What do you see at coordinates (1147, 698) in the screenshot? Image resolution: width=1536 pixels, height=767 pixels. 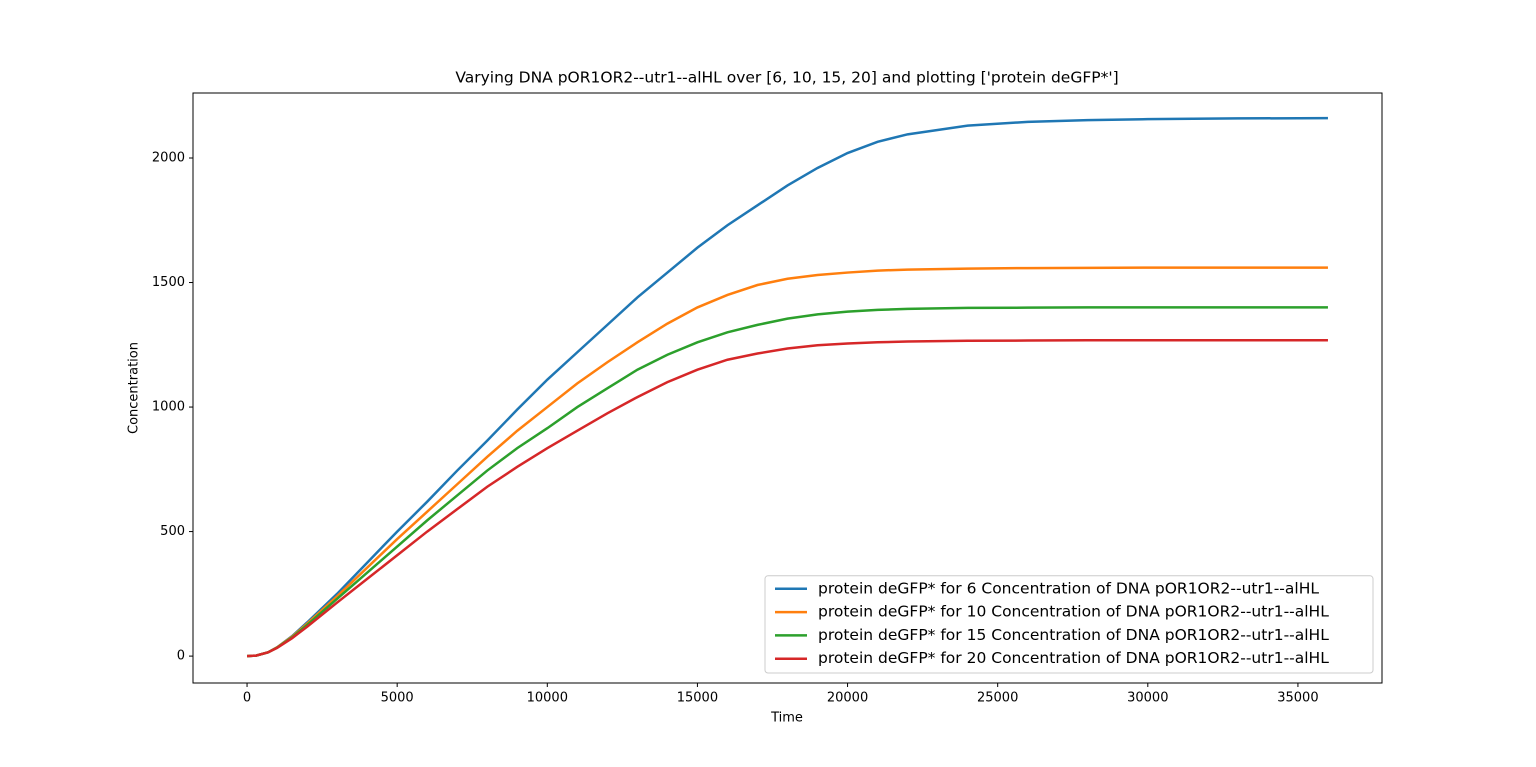 I see `x-tick-label: 30000` at bounding box center [1147, 698].